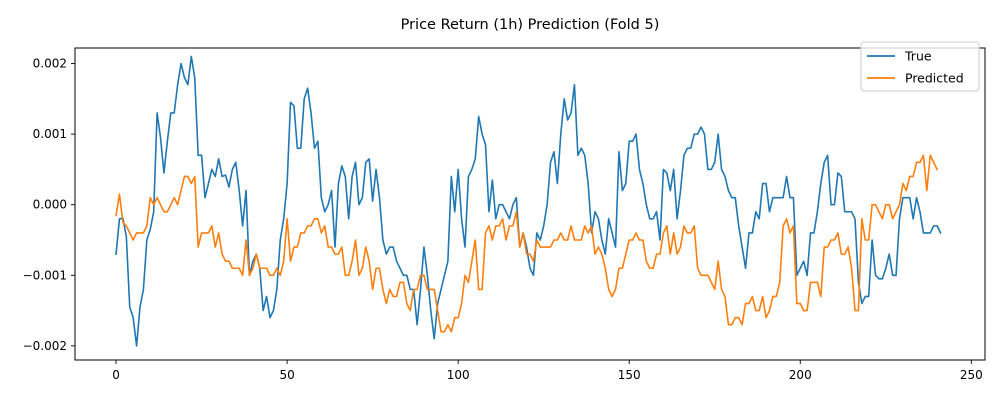 This screenshot has height=400, width=1000. What do you see at coordinates (530, 25) in the screenshot?
I see `chart-title: Price Return (1h) Prediction (Fold 5)` at bounding box center [530, 25].